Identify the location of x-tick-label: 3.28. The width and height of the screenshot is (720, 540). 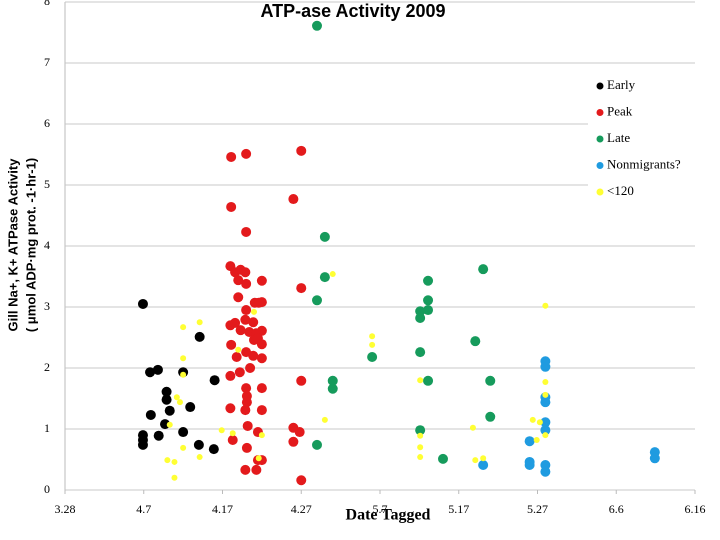
(65, 509).